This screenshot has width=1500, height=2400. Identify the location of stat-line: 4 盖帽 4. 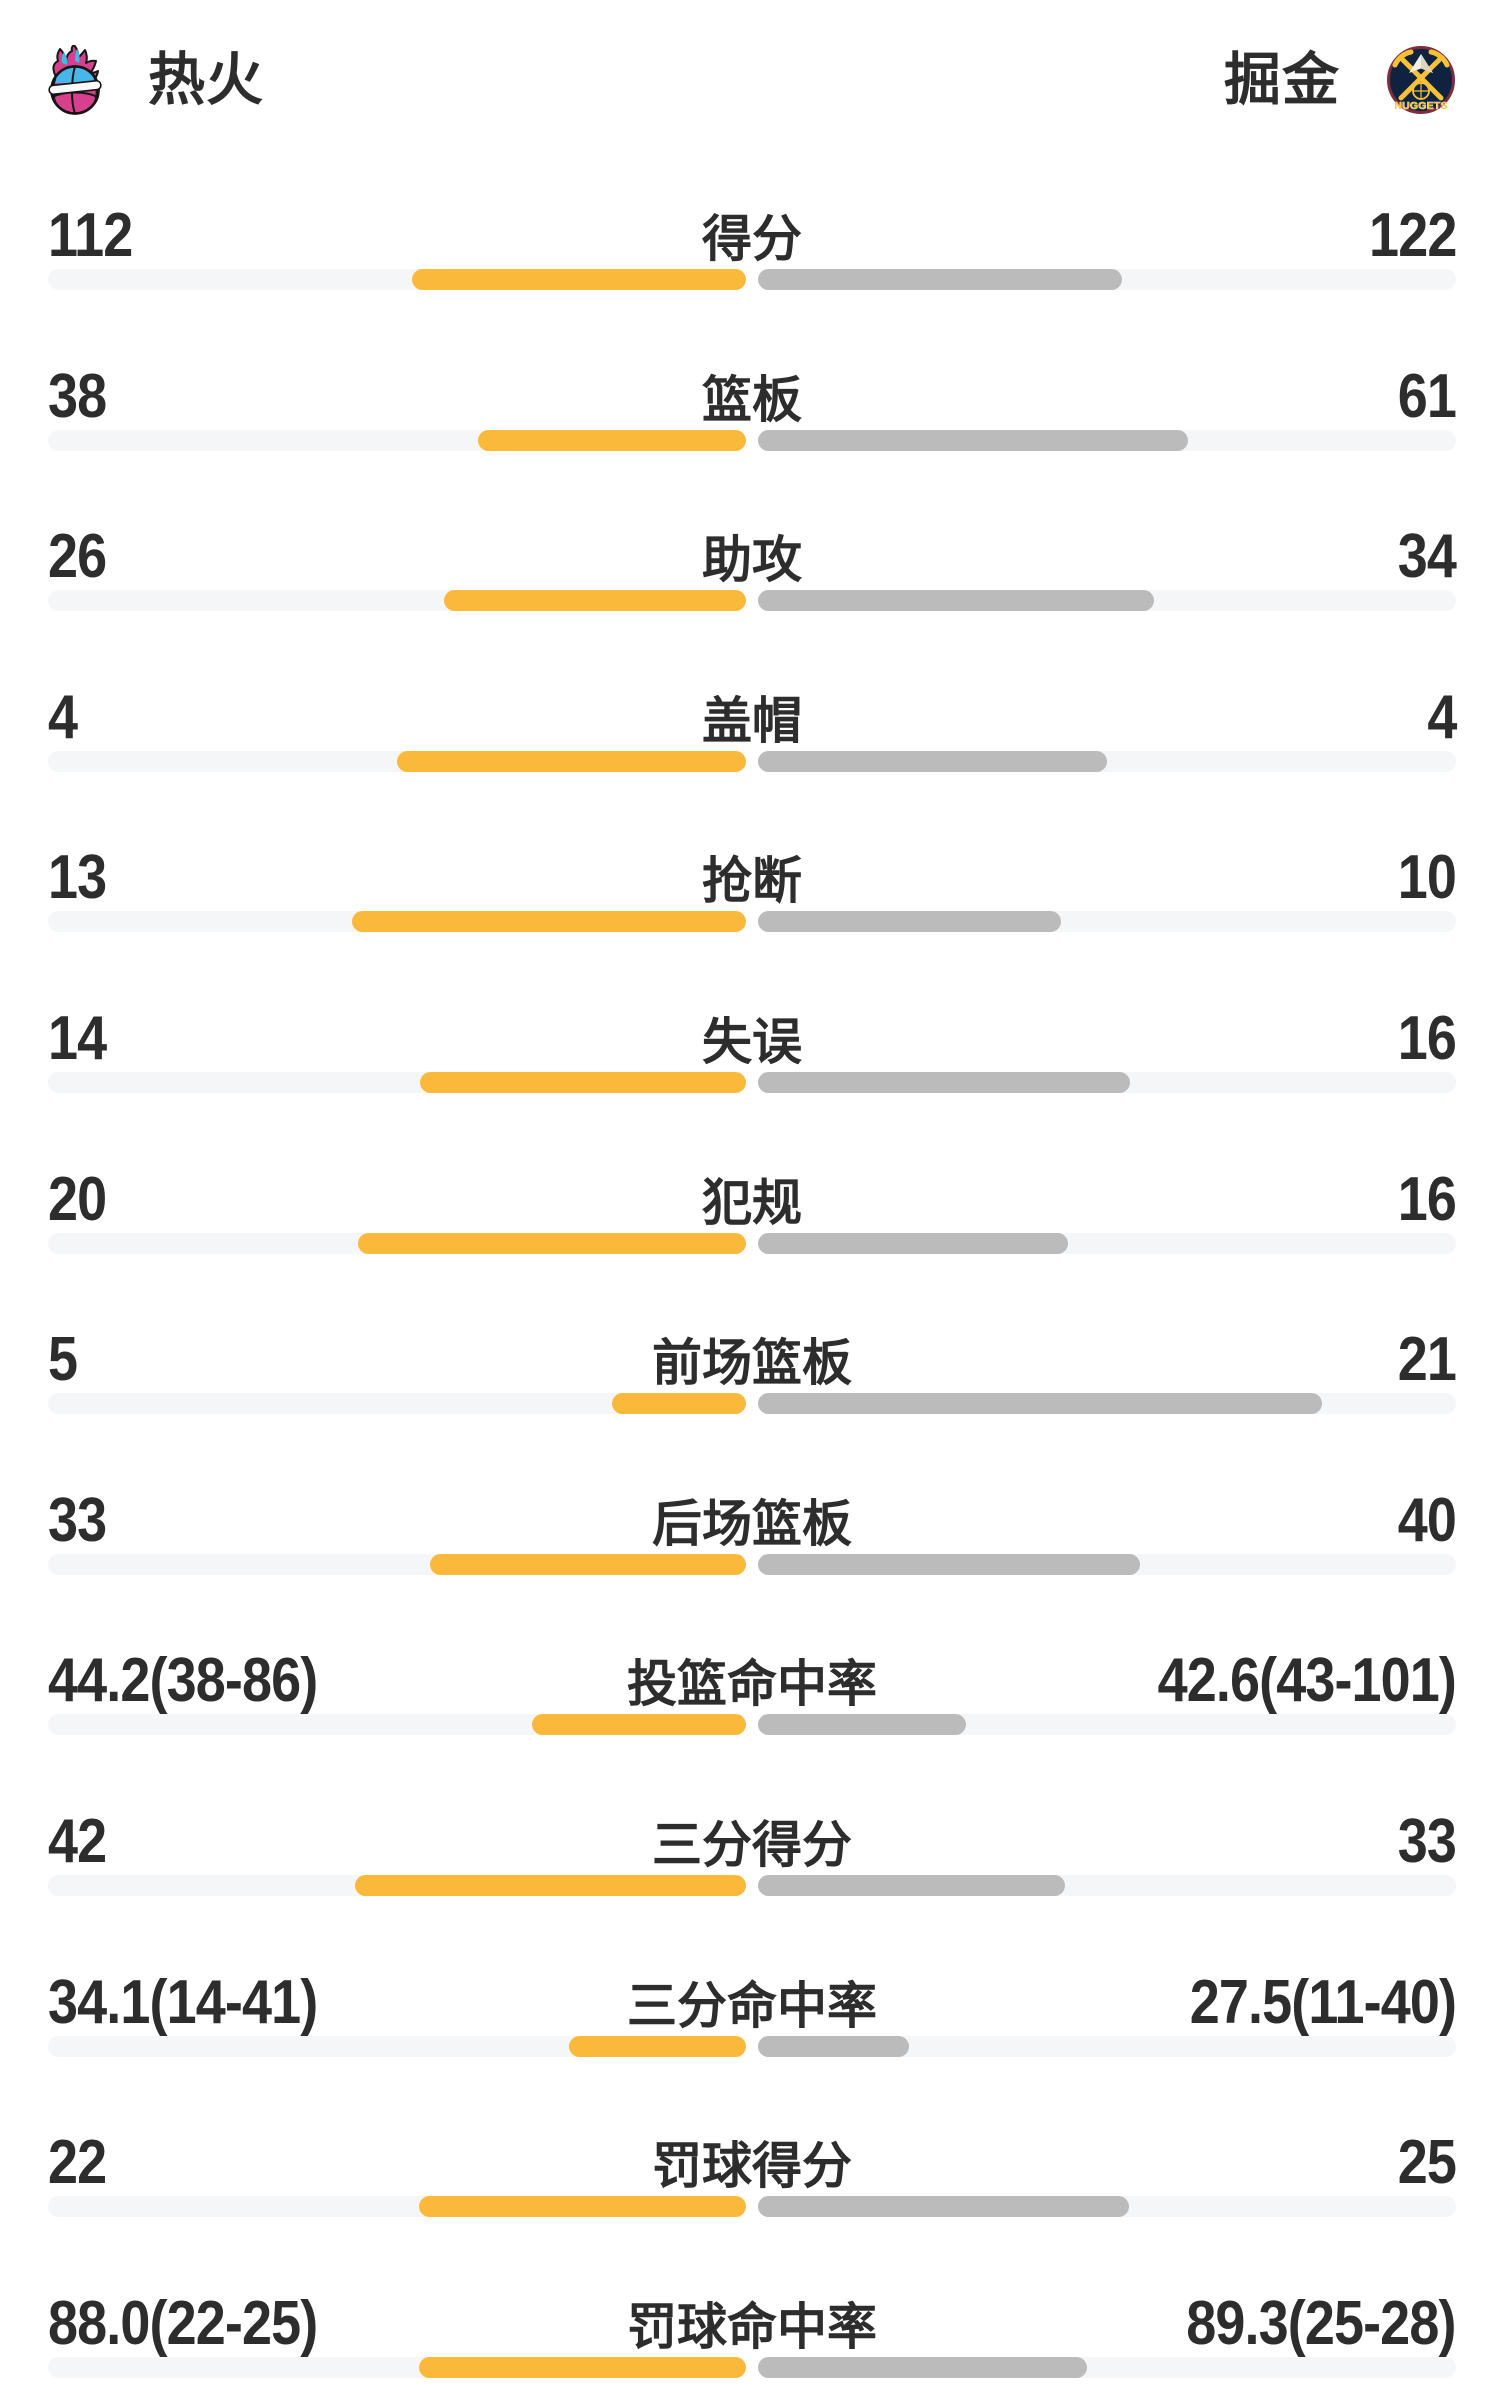
(752, 717).